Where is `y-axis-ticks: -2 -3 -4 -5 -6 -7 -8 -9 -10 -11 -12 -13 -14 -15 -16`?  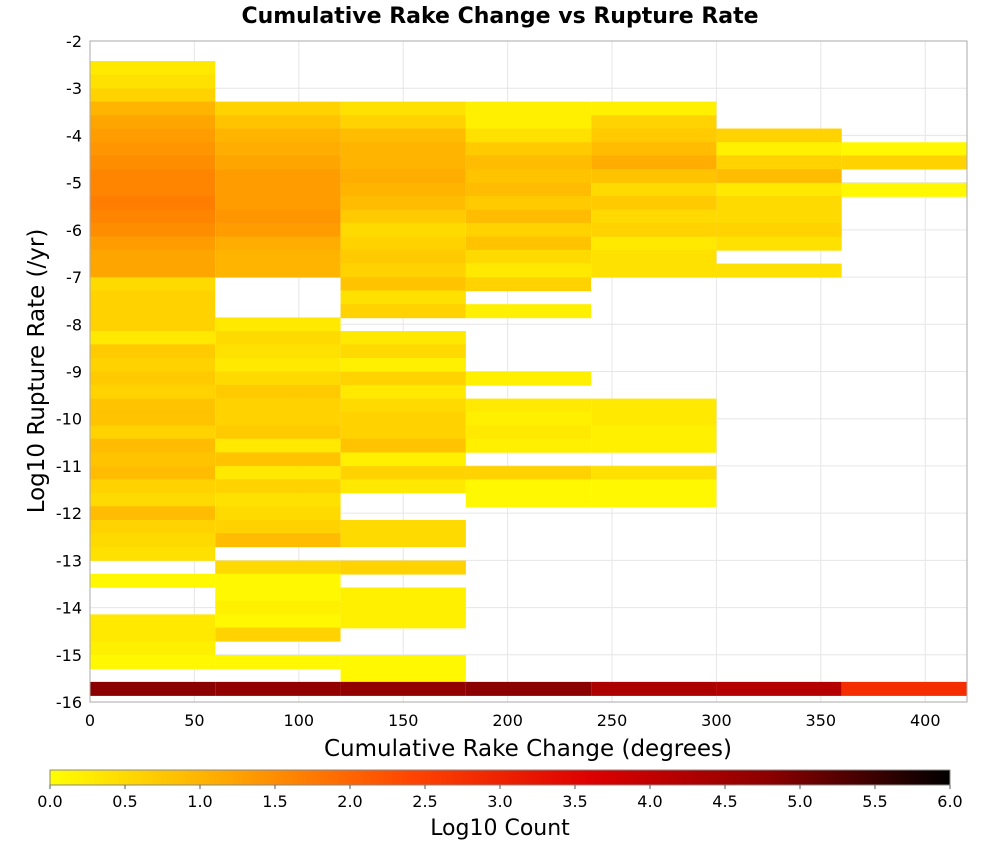
y-axis-ticks: -2 -3 -4 -5 -6 -7 -8 -9 -10 -11 -12 -13 -14 -15 -16 is located at coordinates (69, 372).